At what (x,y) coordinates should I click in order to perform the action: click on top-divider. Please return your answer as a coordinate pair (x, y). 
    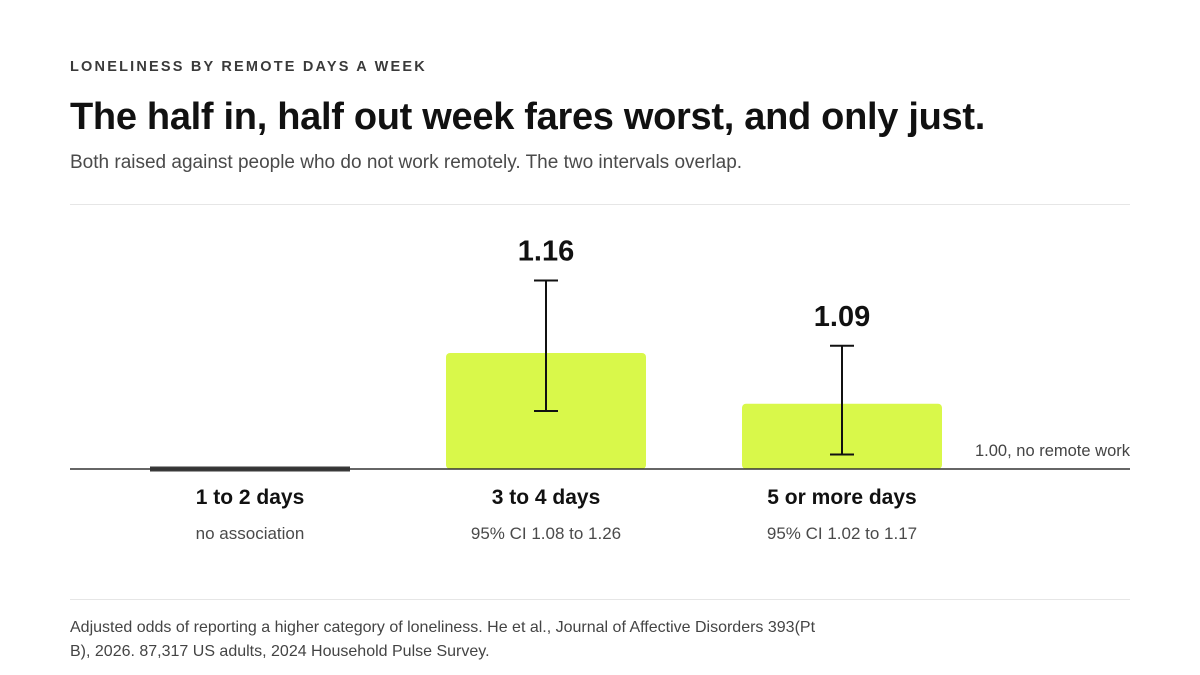
    Looking at the image, I should click on (600, 204).